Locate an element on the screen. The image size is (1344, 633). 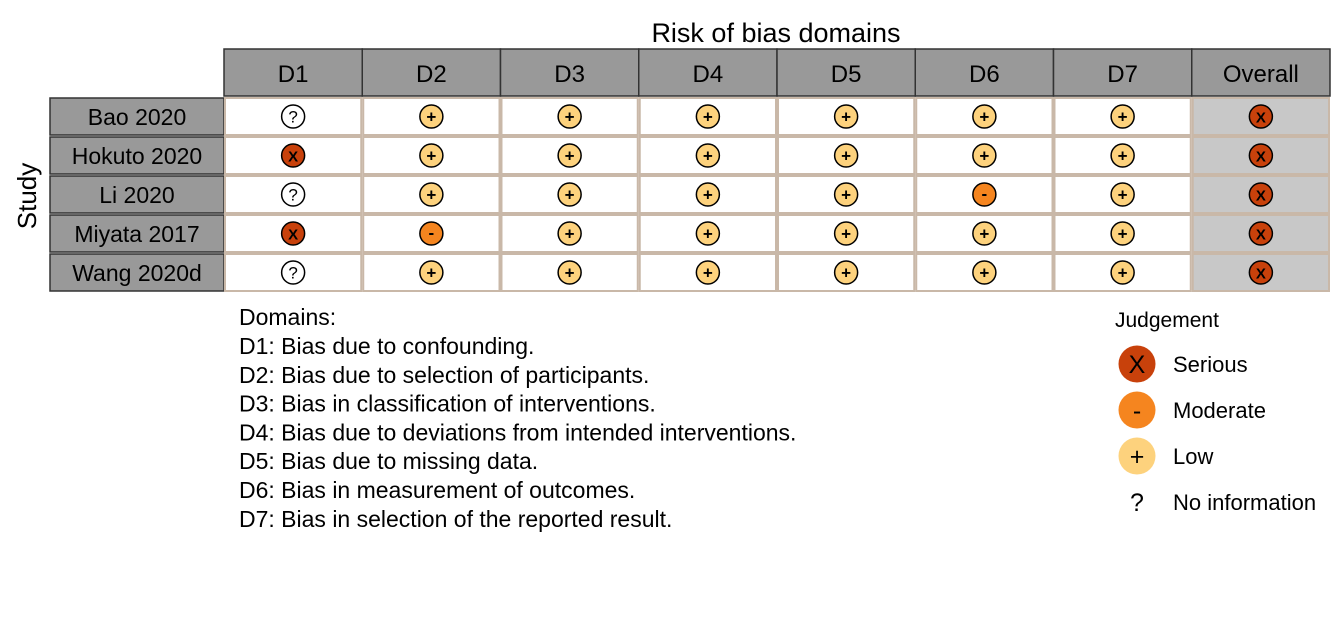
judgement-symbol-miyata-2017-d4: + is located at coordinates (708, 234).